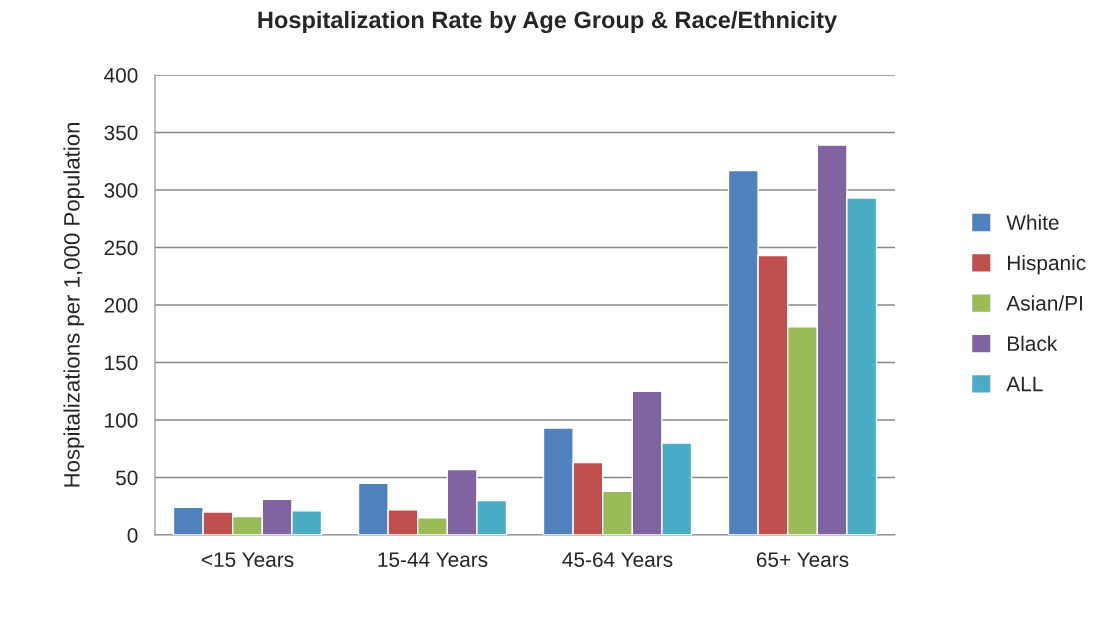  What do you see at coordinates (1024, 384) in the screenshot?
I see `legend-label: ALL` at bounding box center [1024, 384].